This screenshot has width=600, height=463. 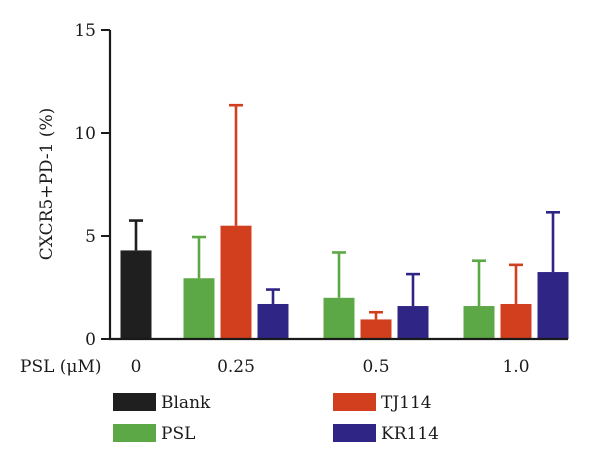 What do you see at coordinates (61, 367) in the screenshot?
I see `x-axis-title: PSL (μM)` at bounding box center [61, 367].